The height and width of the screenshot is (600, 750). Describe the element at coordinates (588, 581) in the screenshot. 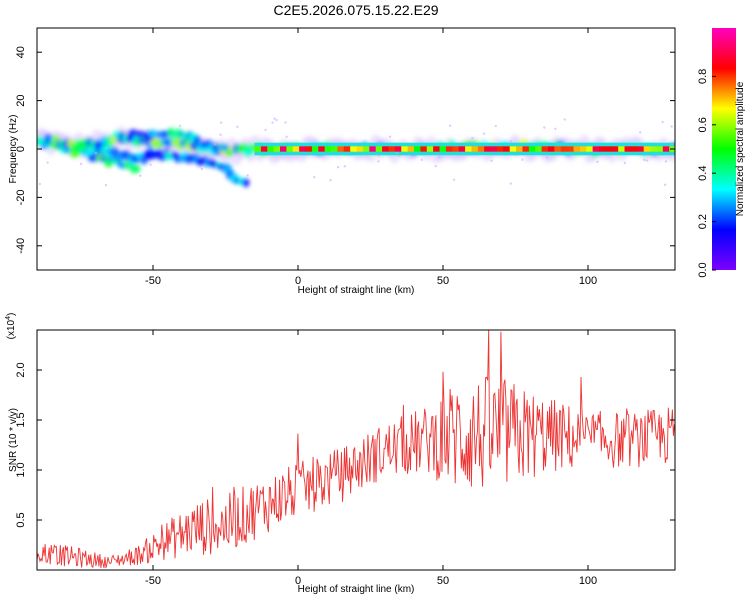

I see `snr-xtick-label: 100` at that location.